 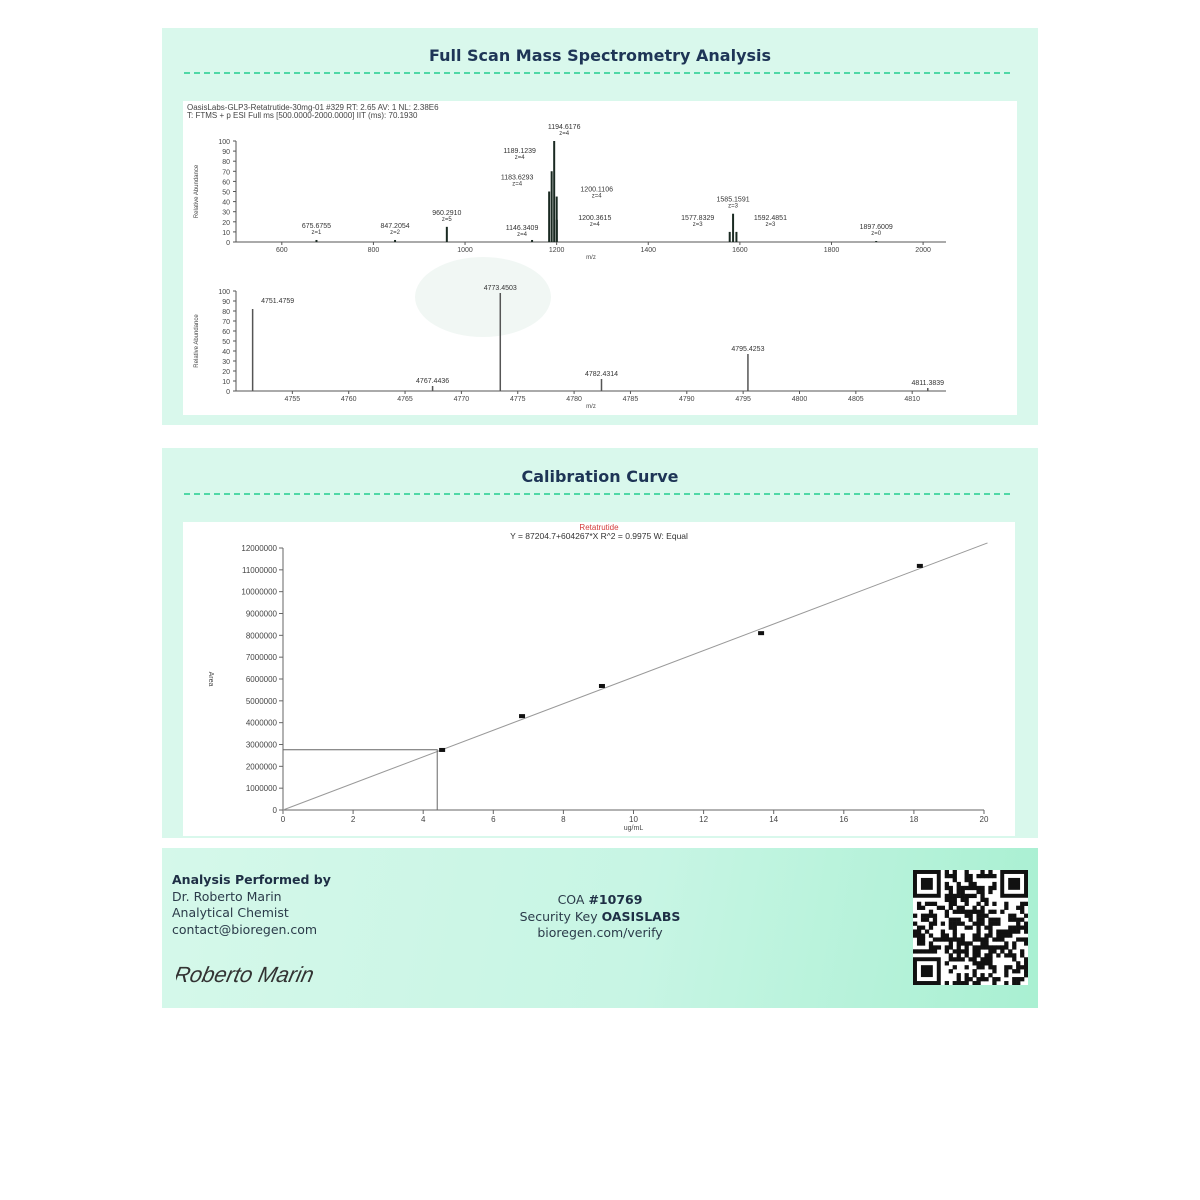 I want to click on y-tick-label: 0, so click(x=275, y=810).